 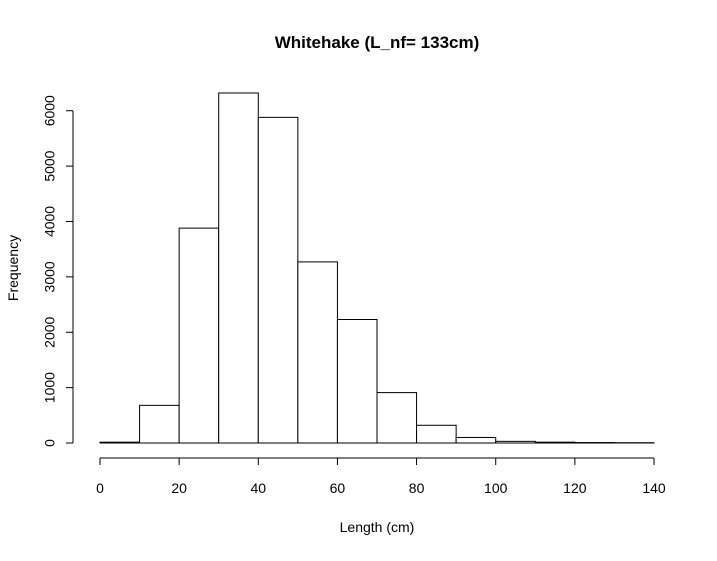 What do you see at coordinates (50, 221) in the screenshot?
I see `y-tick-label: 4000` at bounding box center [50, 221].